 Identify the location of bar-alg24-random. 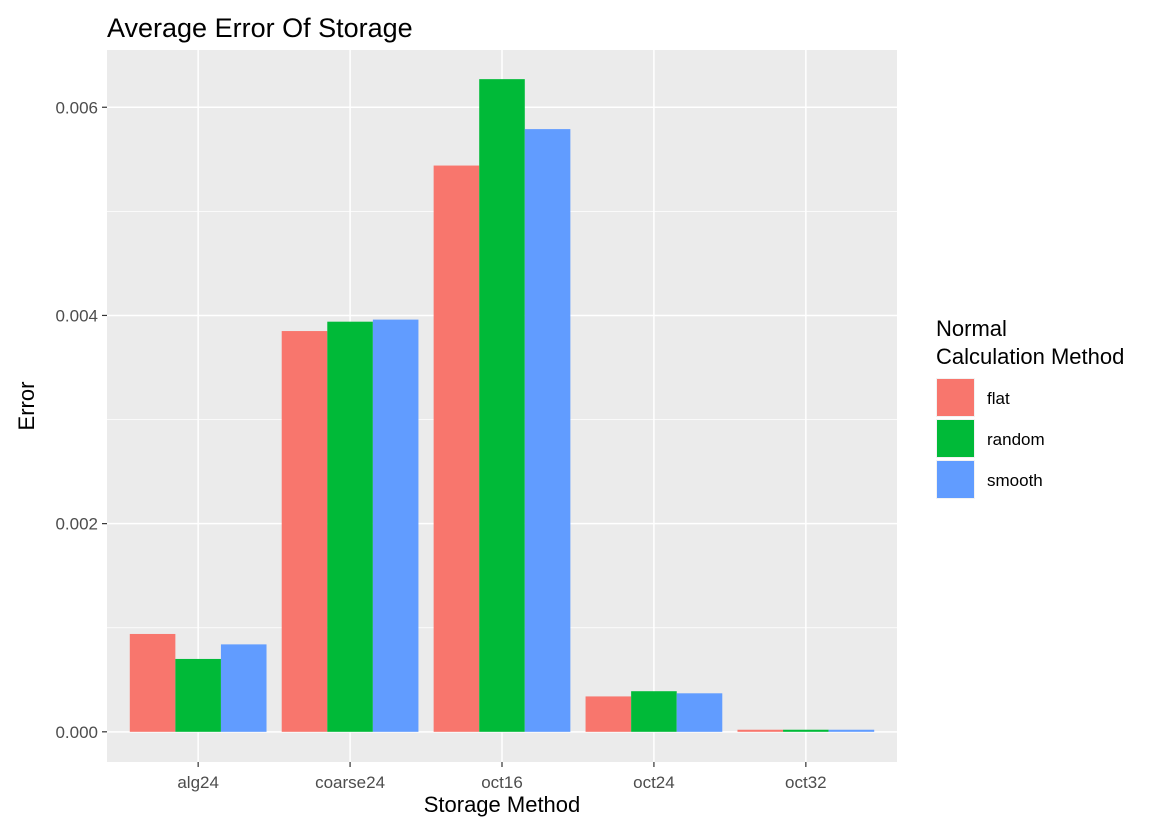
(198, 695).